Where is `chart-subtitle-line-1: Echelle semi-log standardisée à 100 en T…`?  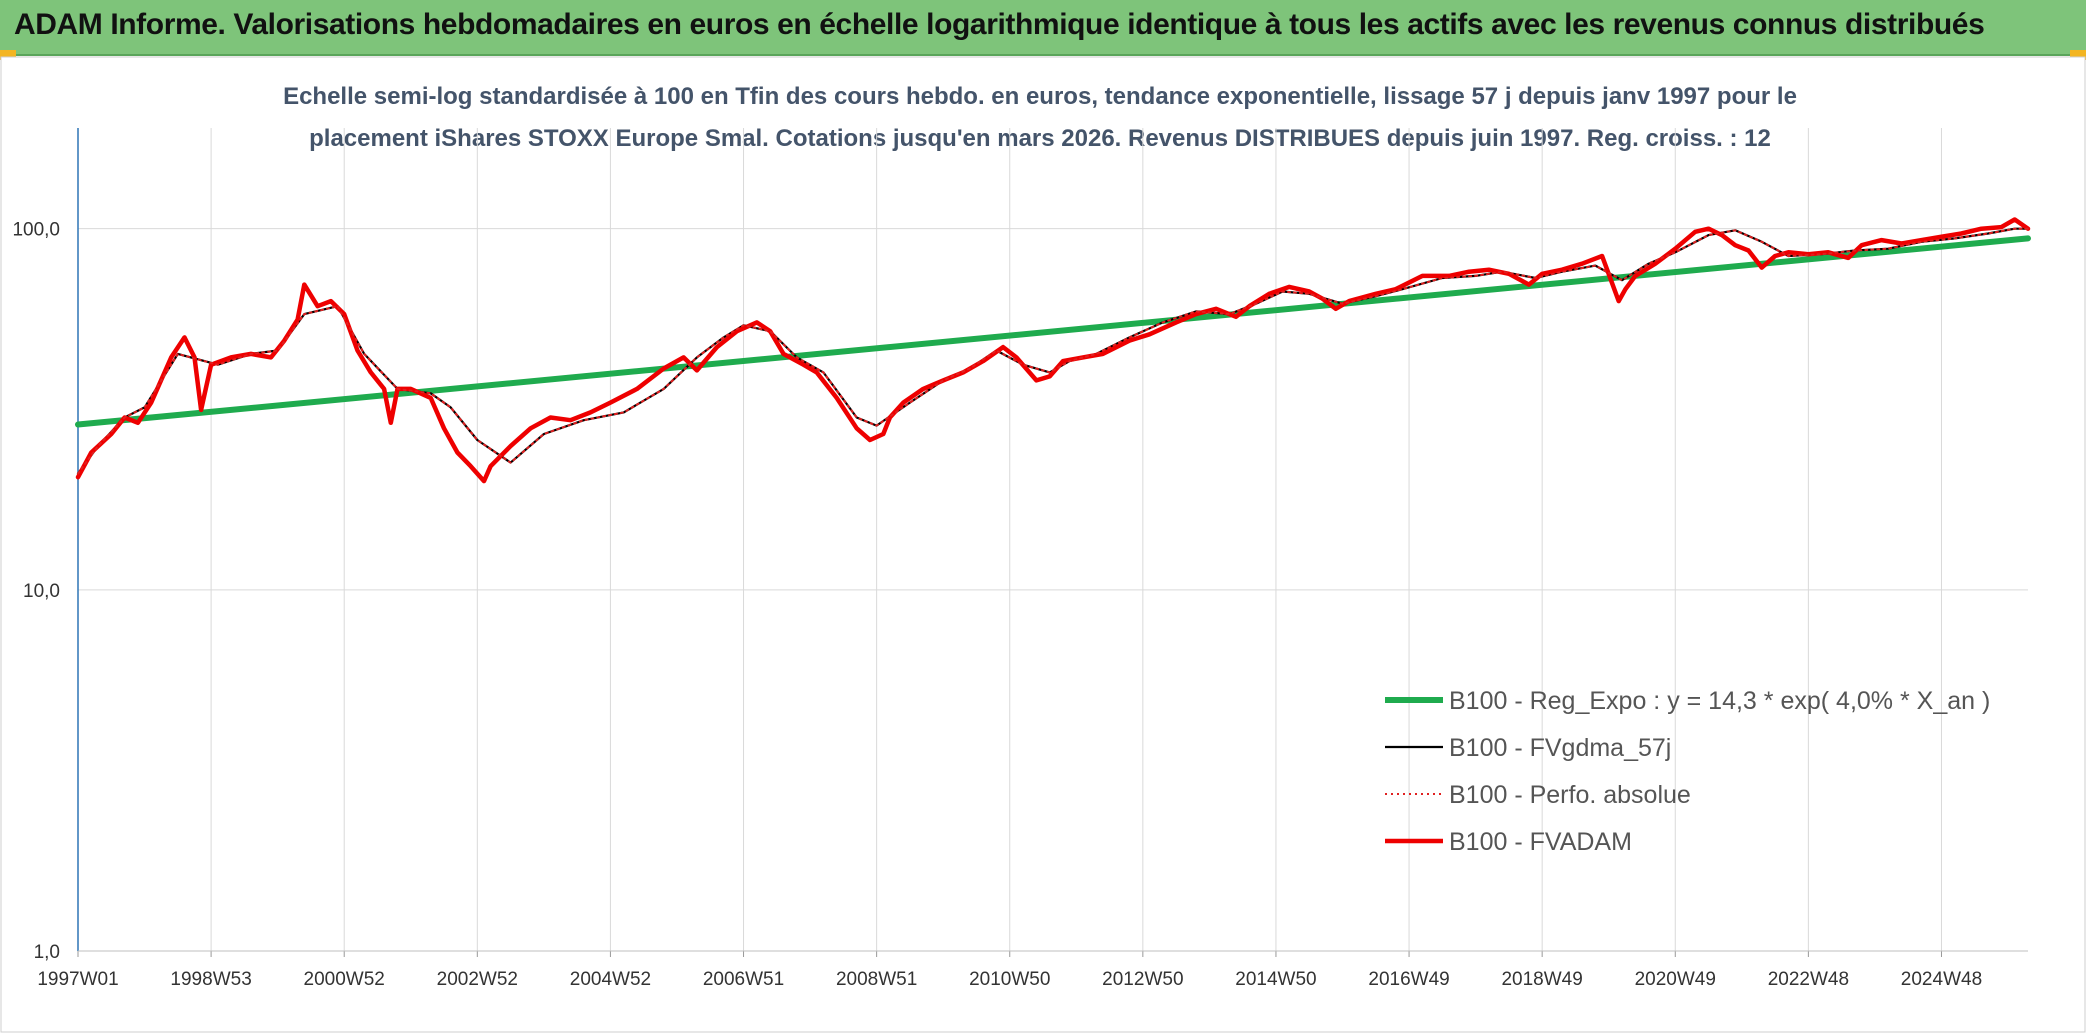 chart-subtitle-line-1: Echelle semi-log standardisée à 100 en T… is located at coordinates (1040, 96).